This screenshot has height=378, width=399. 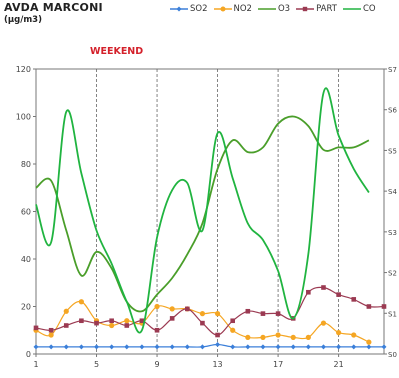 I want to click on y2-tick-label: S3, so click(x=392, y=233).